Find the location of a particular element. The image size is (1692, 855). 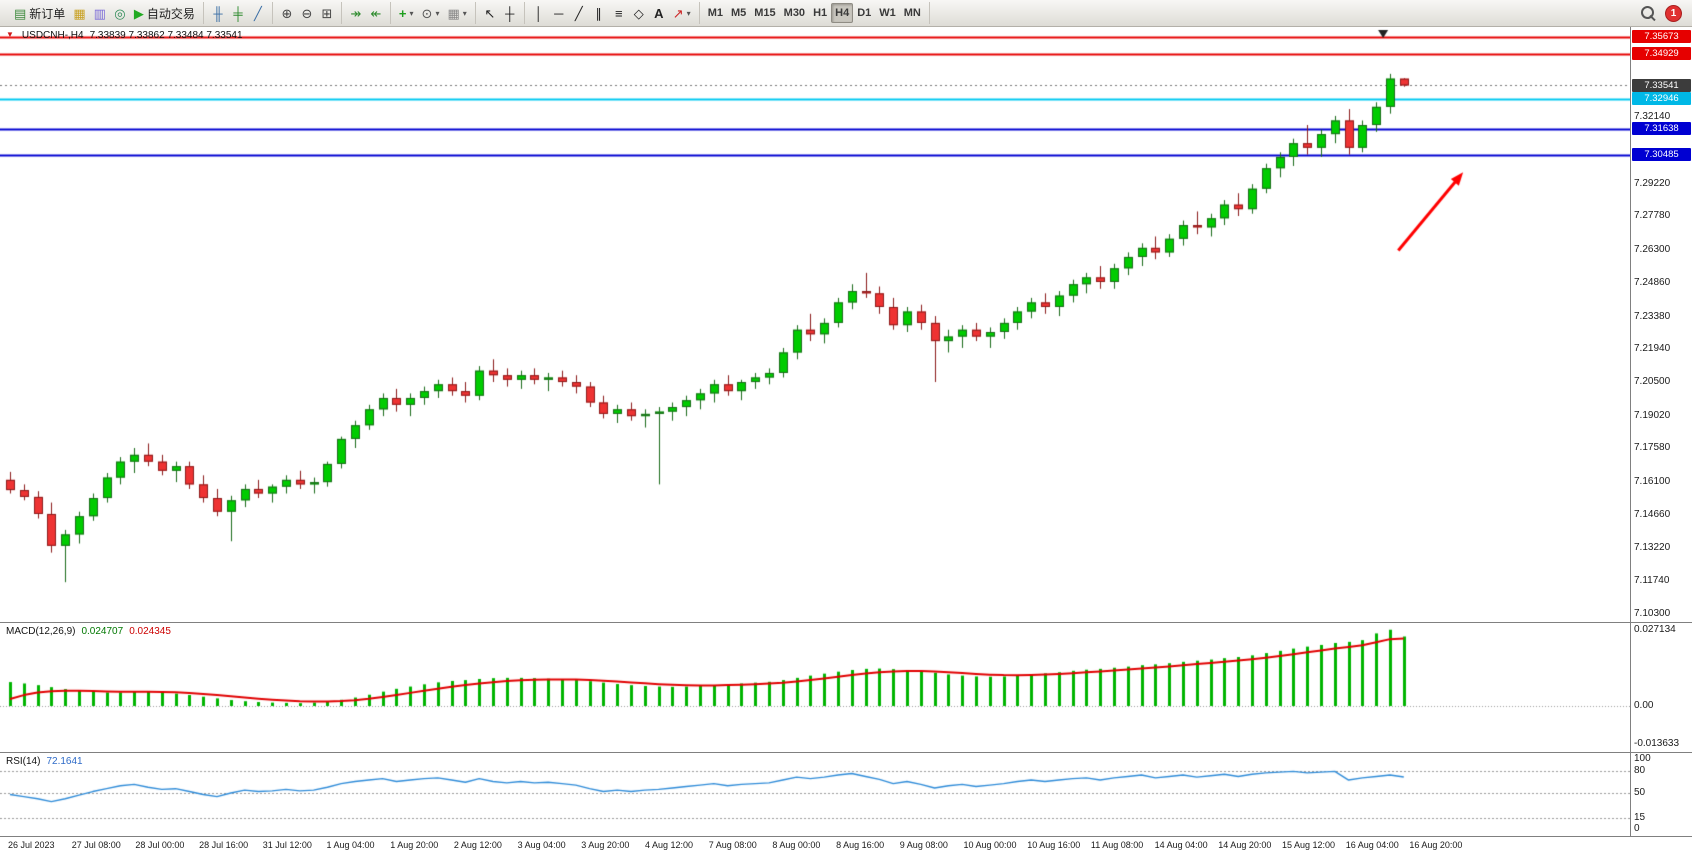

timeframe-m5-label: M5 is located at coordinates (738, 13).